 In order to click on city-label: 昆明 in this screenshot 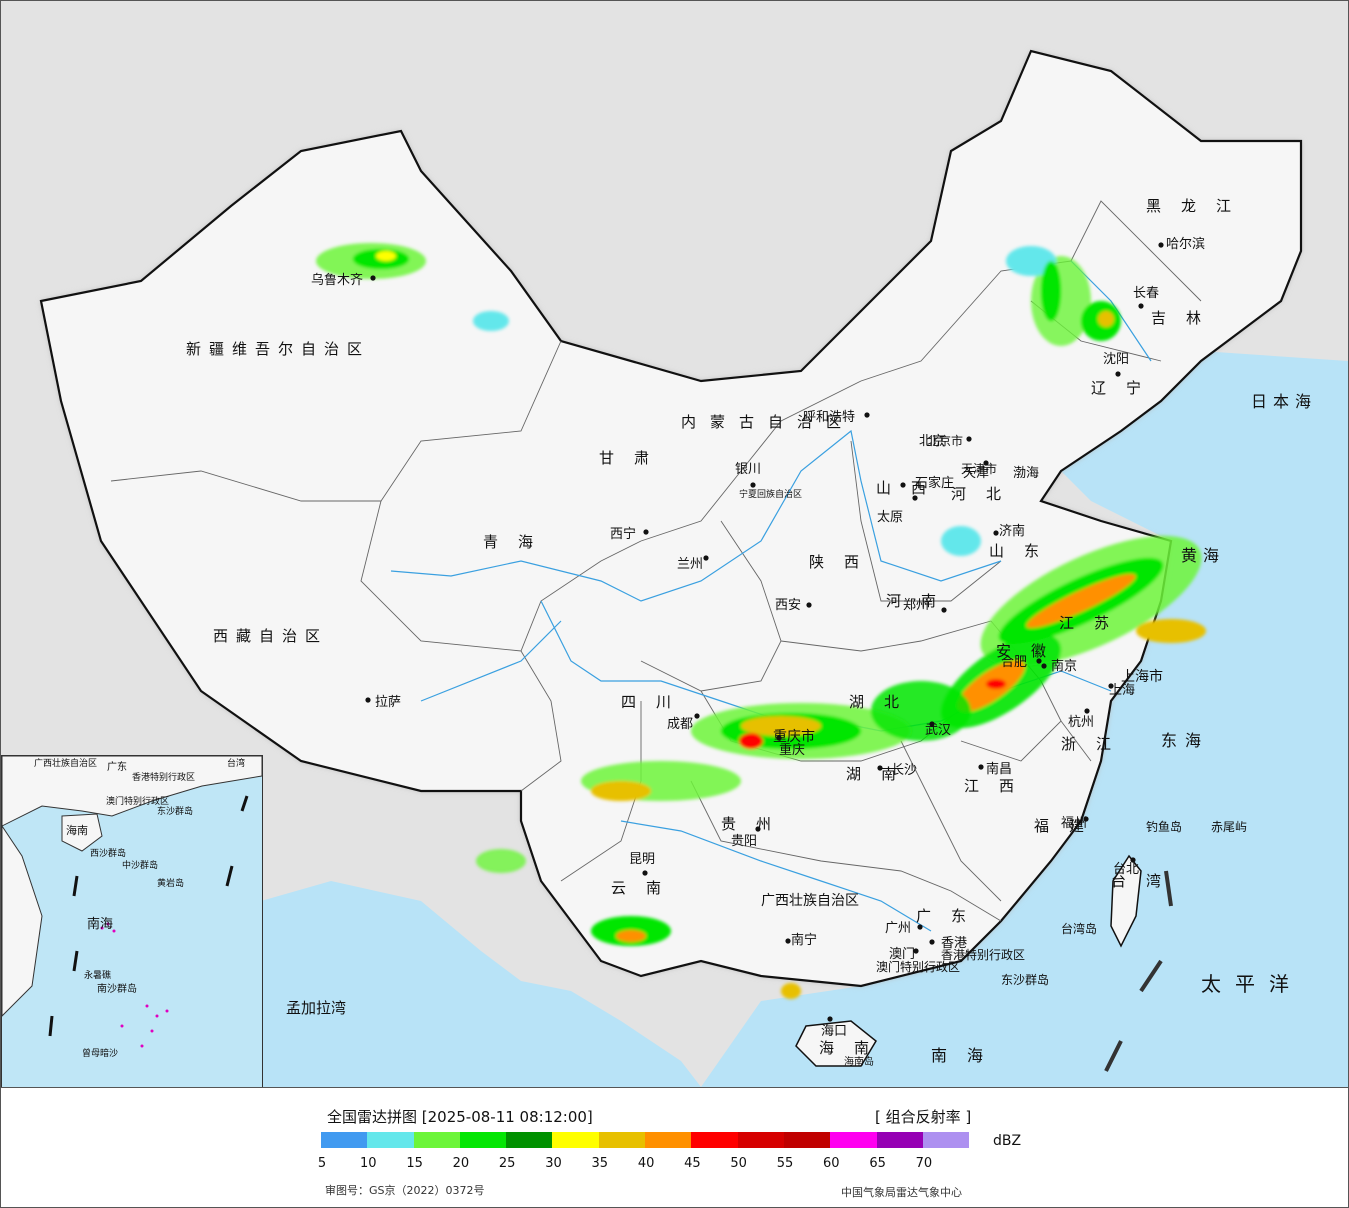, I will do `click(642, 859)`.